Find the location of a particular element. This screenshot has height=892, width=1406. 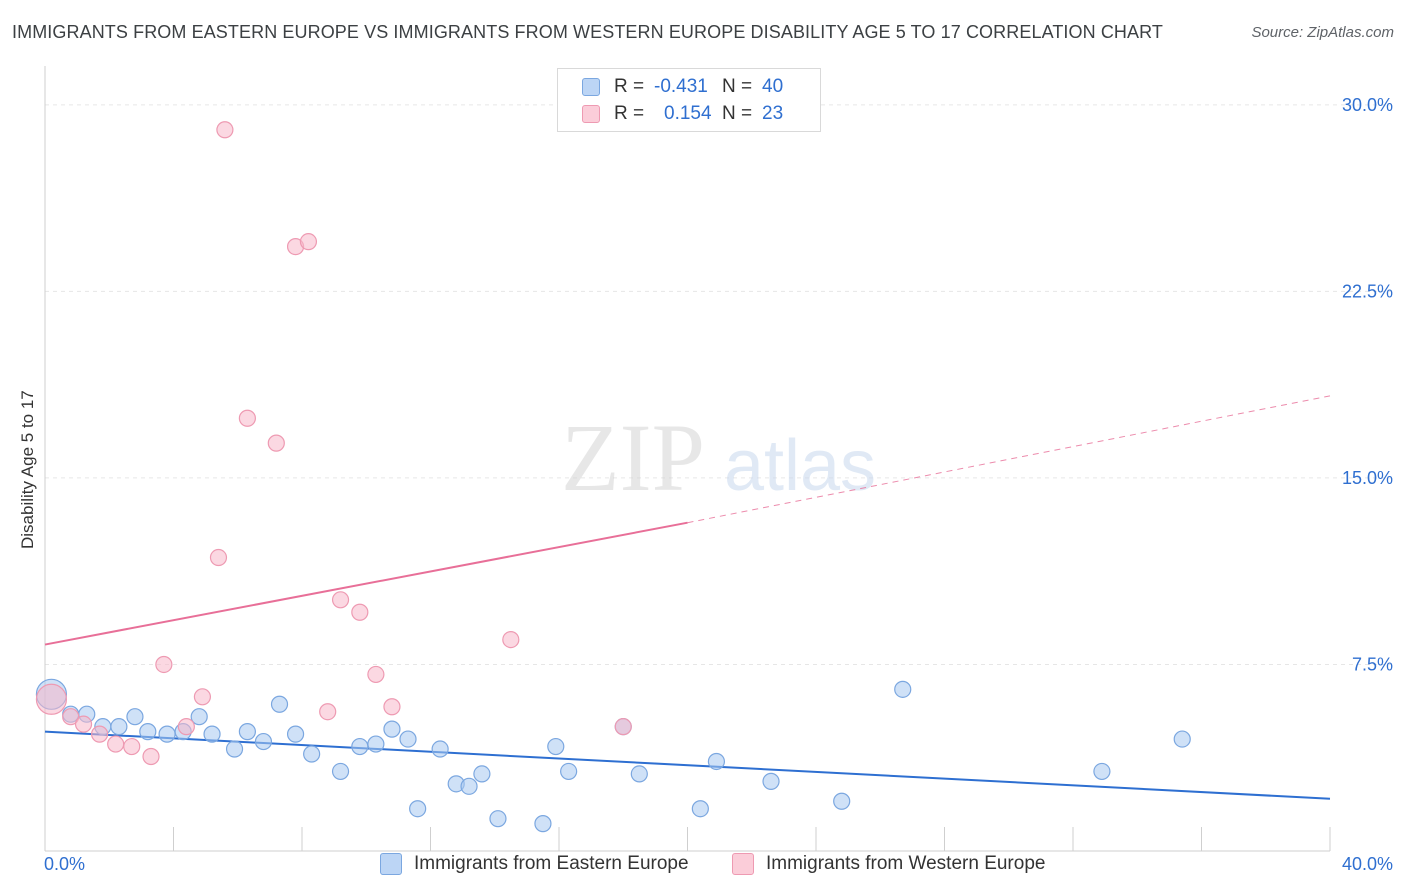

y-tick-label: 30.0% is located at coordinates (1367, 105).